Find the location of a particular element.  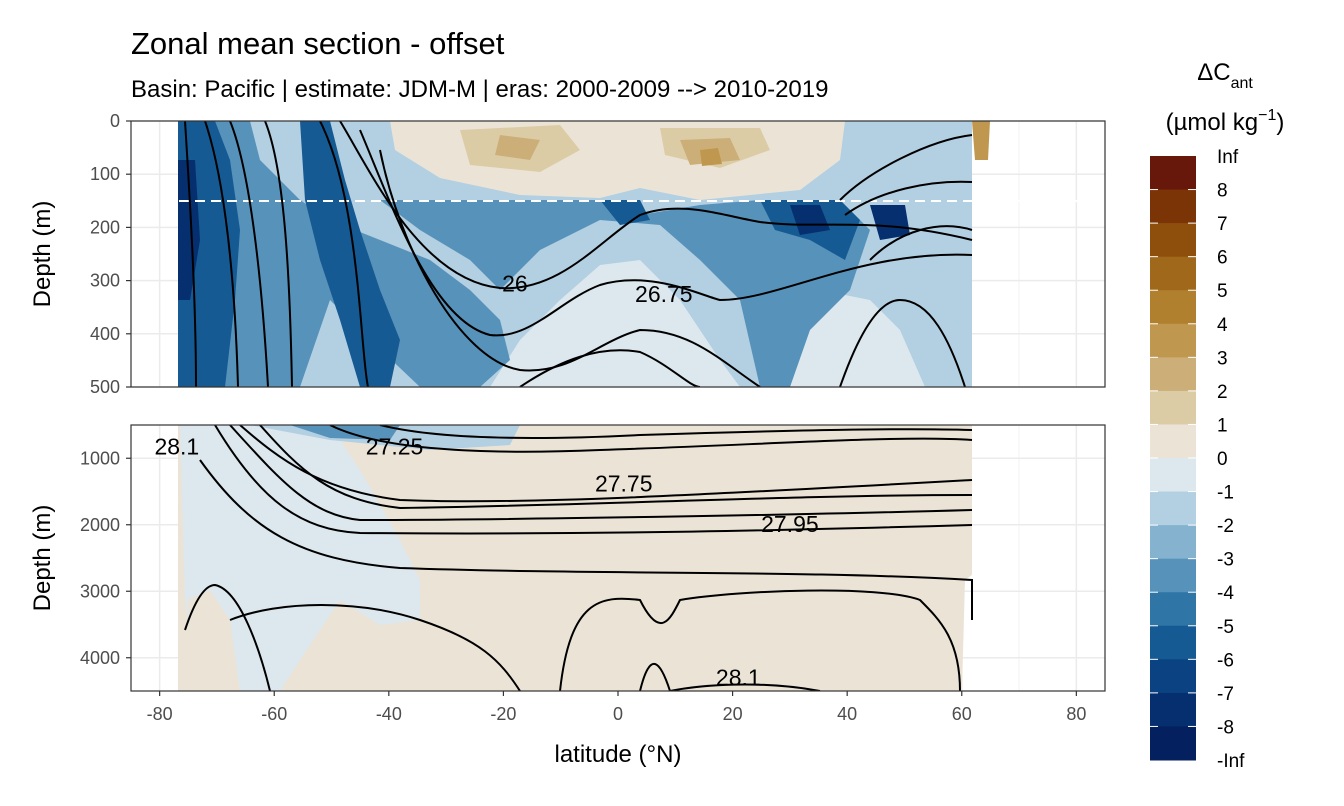

fill-coastal-positive is located at coordinates (981, 140).